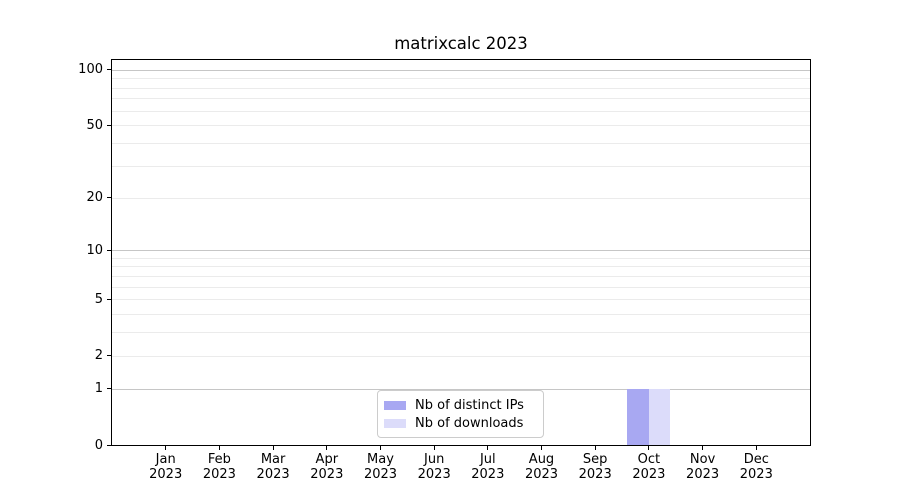  What do you see at coordinates (94, 250) in the screenshot?
I see `y-tick-label: 10` at bounding box center [94, 250].